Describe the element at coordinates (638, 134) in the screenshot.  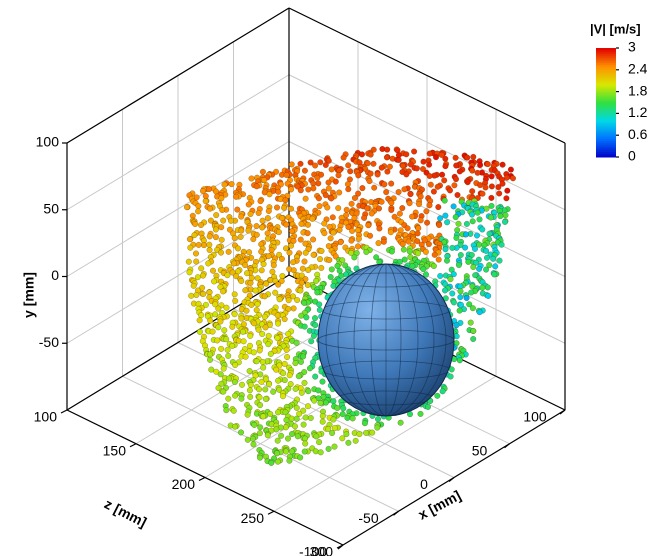
I see `colorbar-tick-label: 0.6` at that location.